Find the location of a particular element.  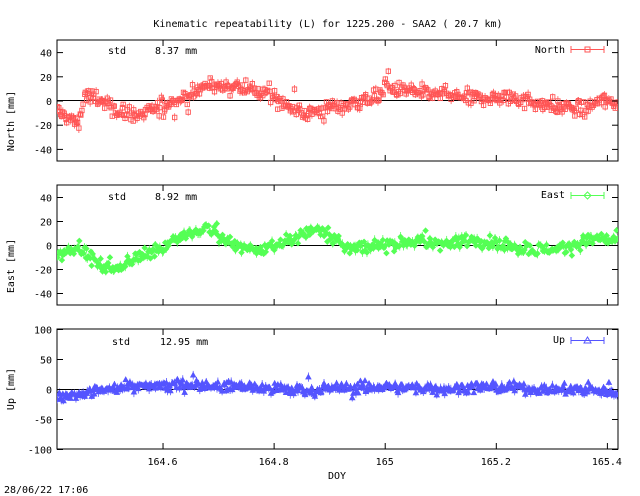

legend-marker-east is located at coordinates (587, 195).